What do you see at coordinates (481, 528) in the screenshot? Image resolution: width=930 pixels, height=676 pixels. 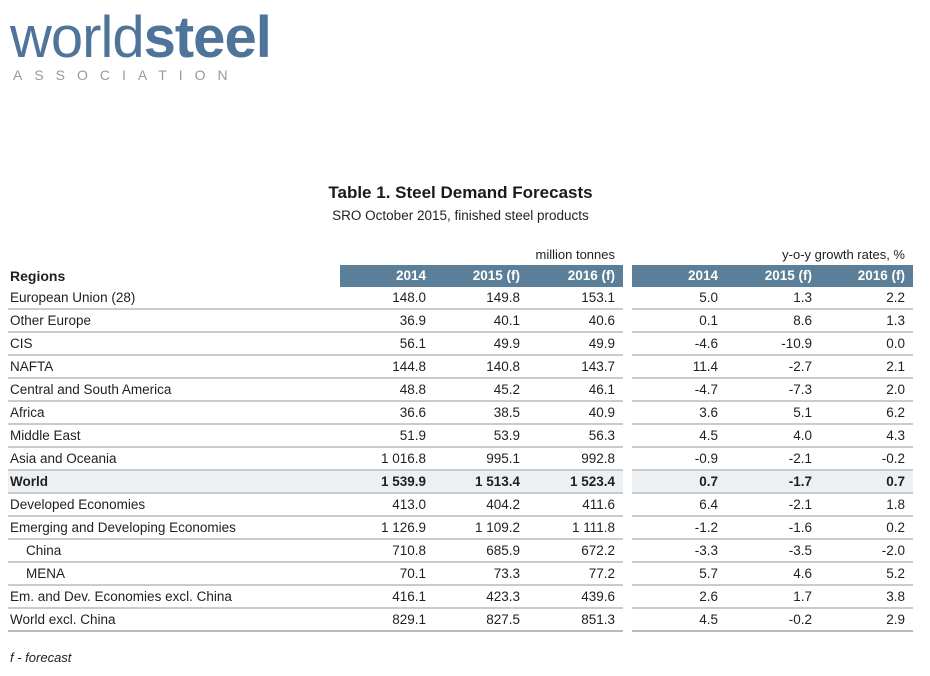 I see `tonnes-cell: 1 109.2` at bounding box center [481, 528].